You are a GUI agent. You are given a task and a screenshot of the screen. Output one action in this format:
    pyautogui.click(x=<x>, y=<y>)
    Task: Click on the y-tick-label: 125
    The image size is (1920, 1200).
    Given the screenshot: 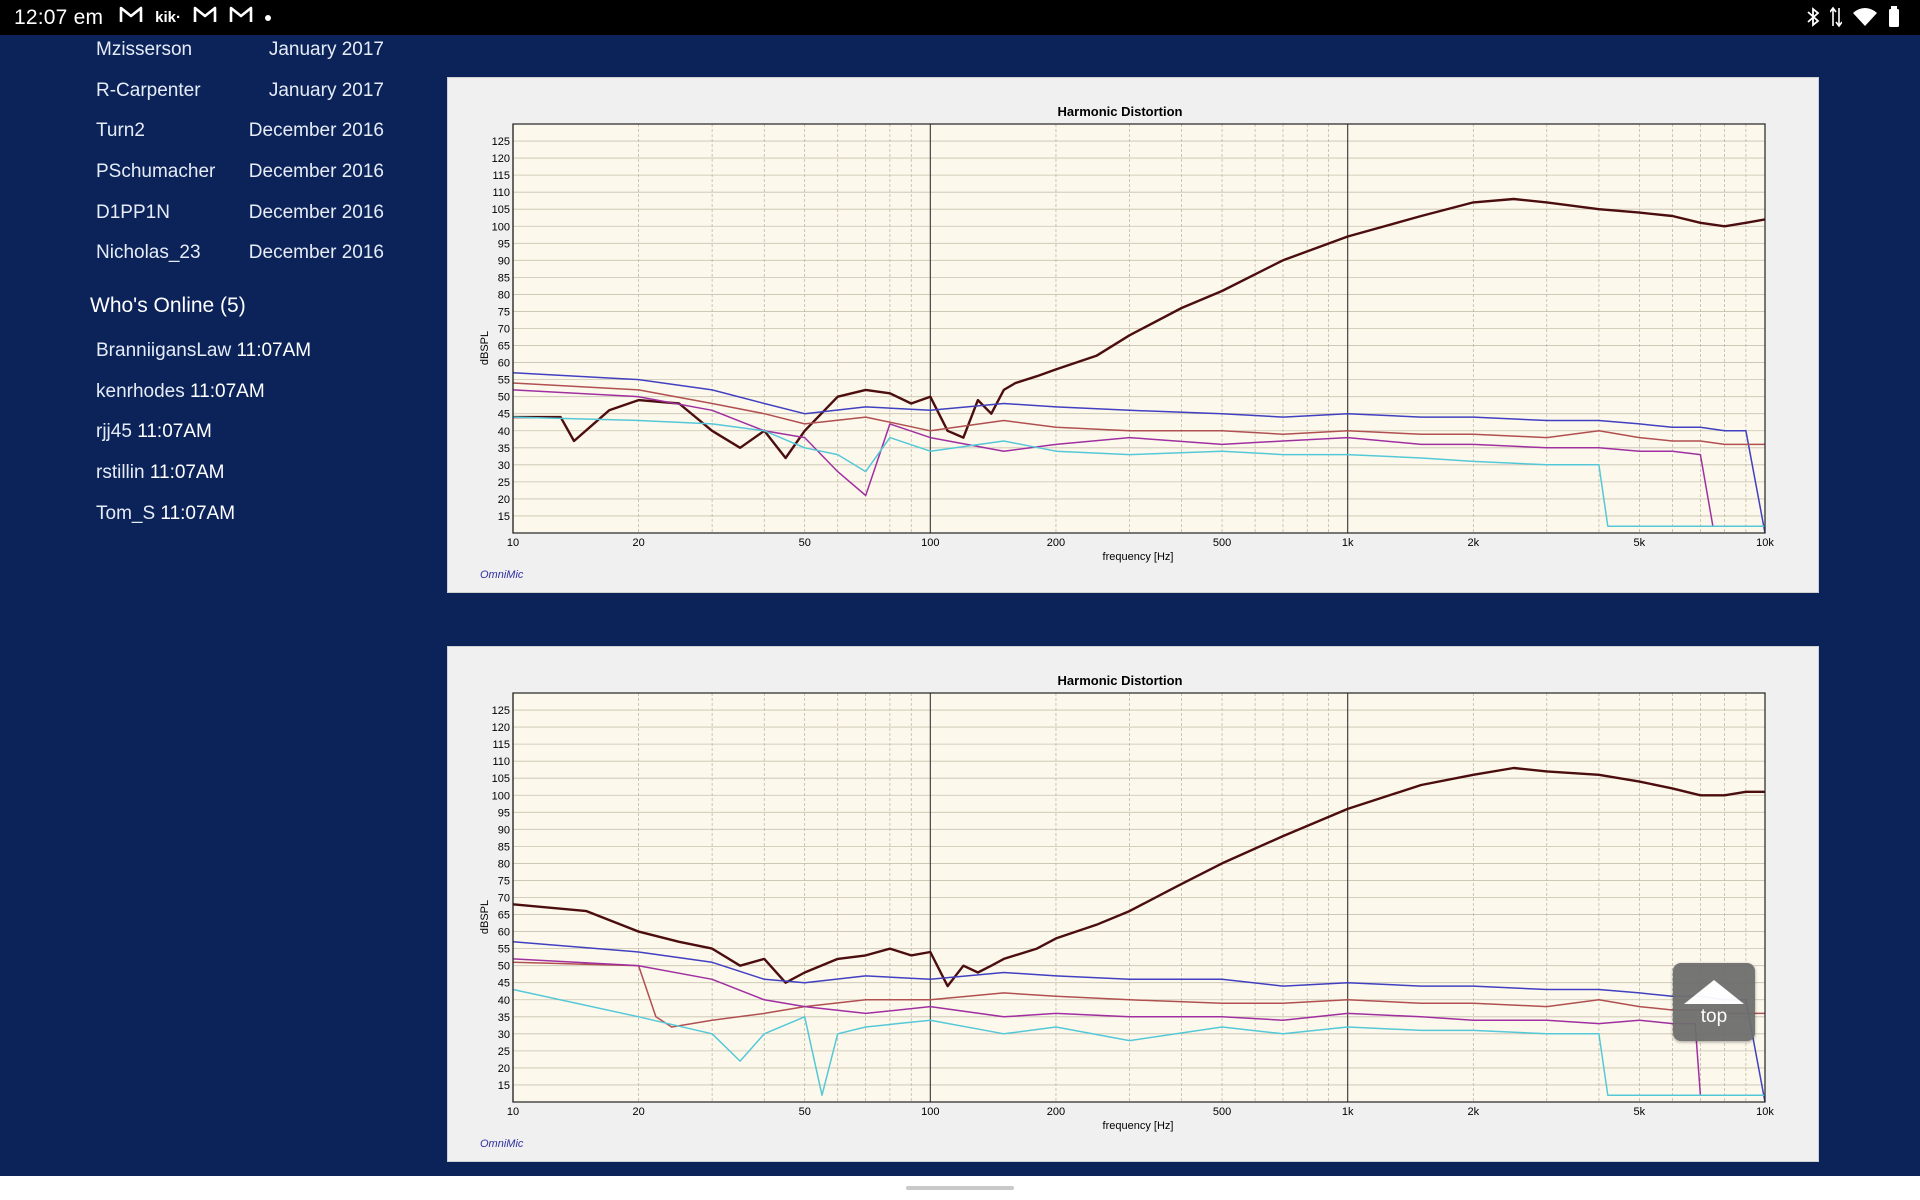 What is the action you would take?
    pyautogui.click(x=501, y=142)
    